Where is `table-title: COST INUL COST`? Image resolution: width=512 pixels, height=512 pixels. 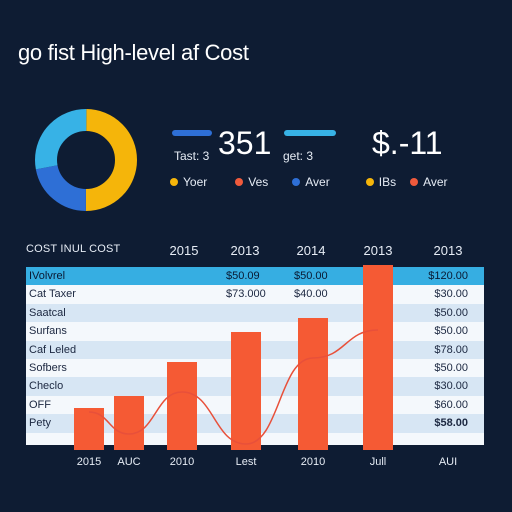 table-title: COST INUL COST is located at coordinates (73, 249).